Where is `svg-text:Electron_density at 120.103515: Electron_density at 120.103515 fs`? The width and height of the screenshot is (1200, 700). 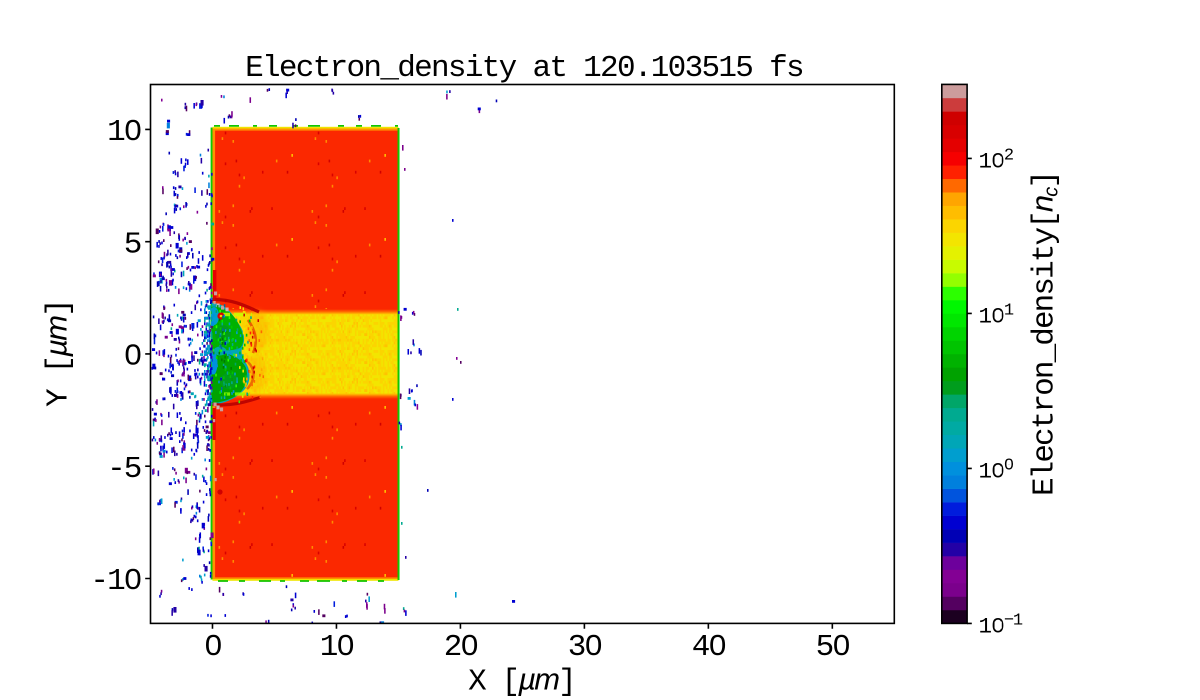 svg-text:Electron_density at 120.103515: Electron_density at 120.103515 fs is located at coordinates (524, 68).